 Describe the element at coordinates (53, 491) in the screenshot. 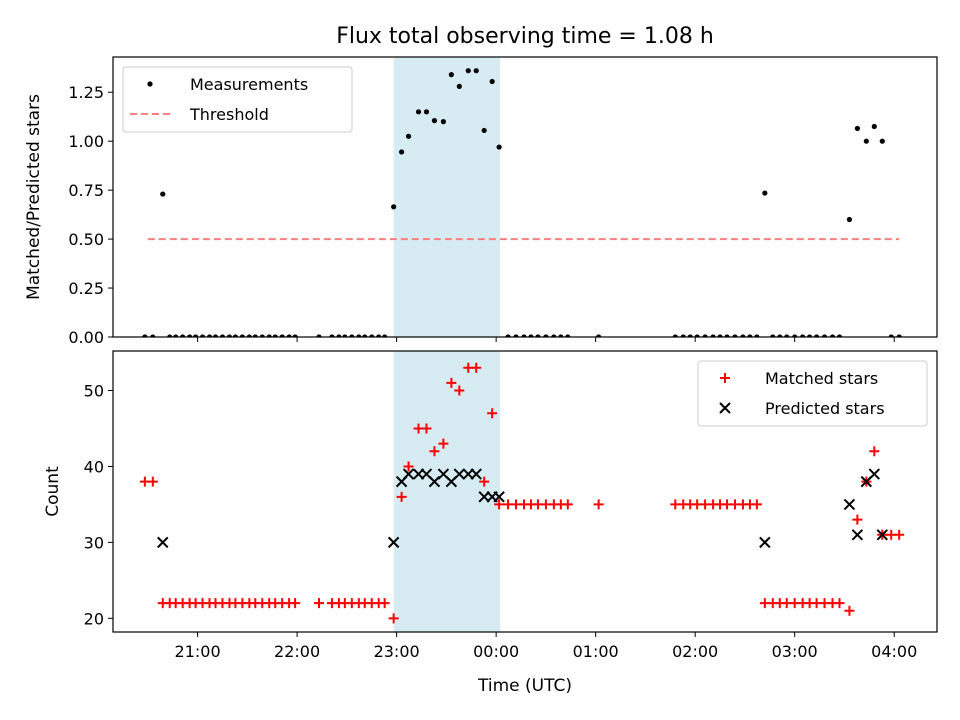

I see `y-axis-label: Count` at that location.